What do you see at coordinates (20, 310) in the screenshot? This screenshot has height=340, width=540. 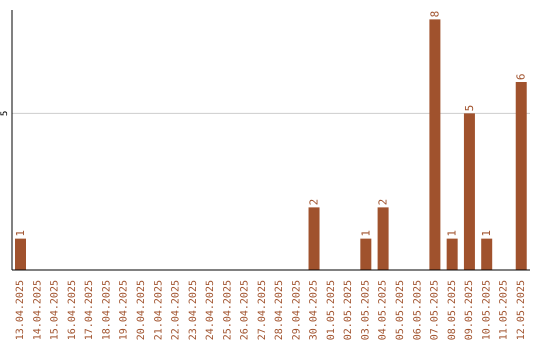 I see `x-tick-label: 13.04.2025` at bounding box center [20, 310].